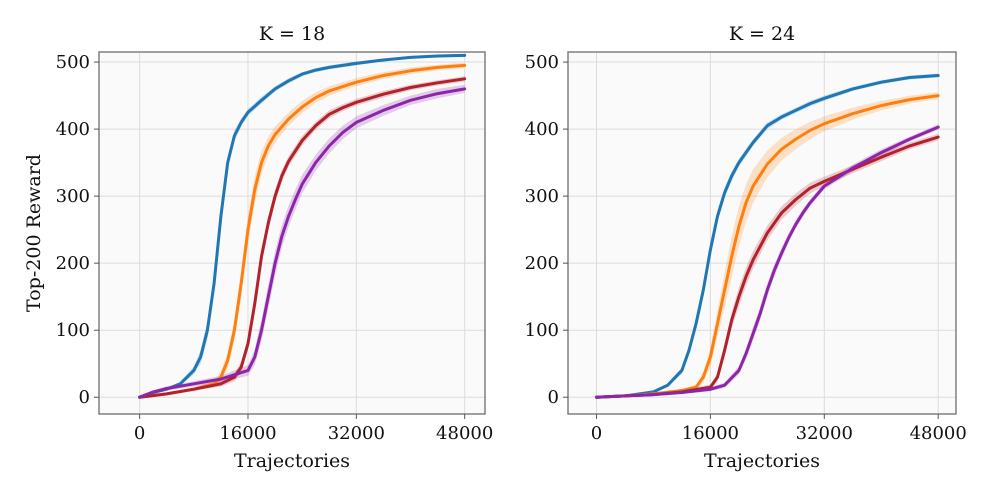  I want to click on chart-title: K = 18, so click(292, 34).